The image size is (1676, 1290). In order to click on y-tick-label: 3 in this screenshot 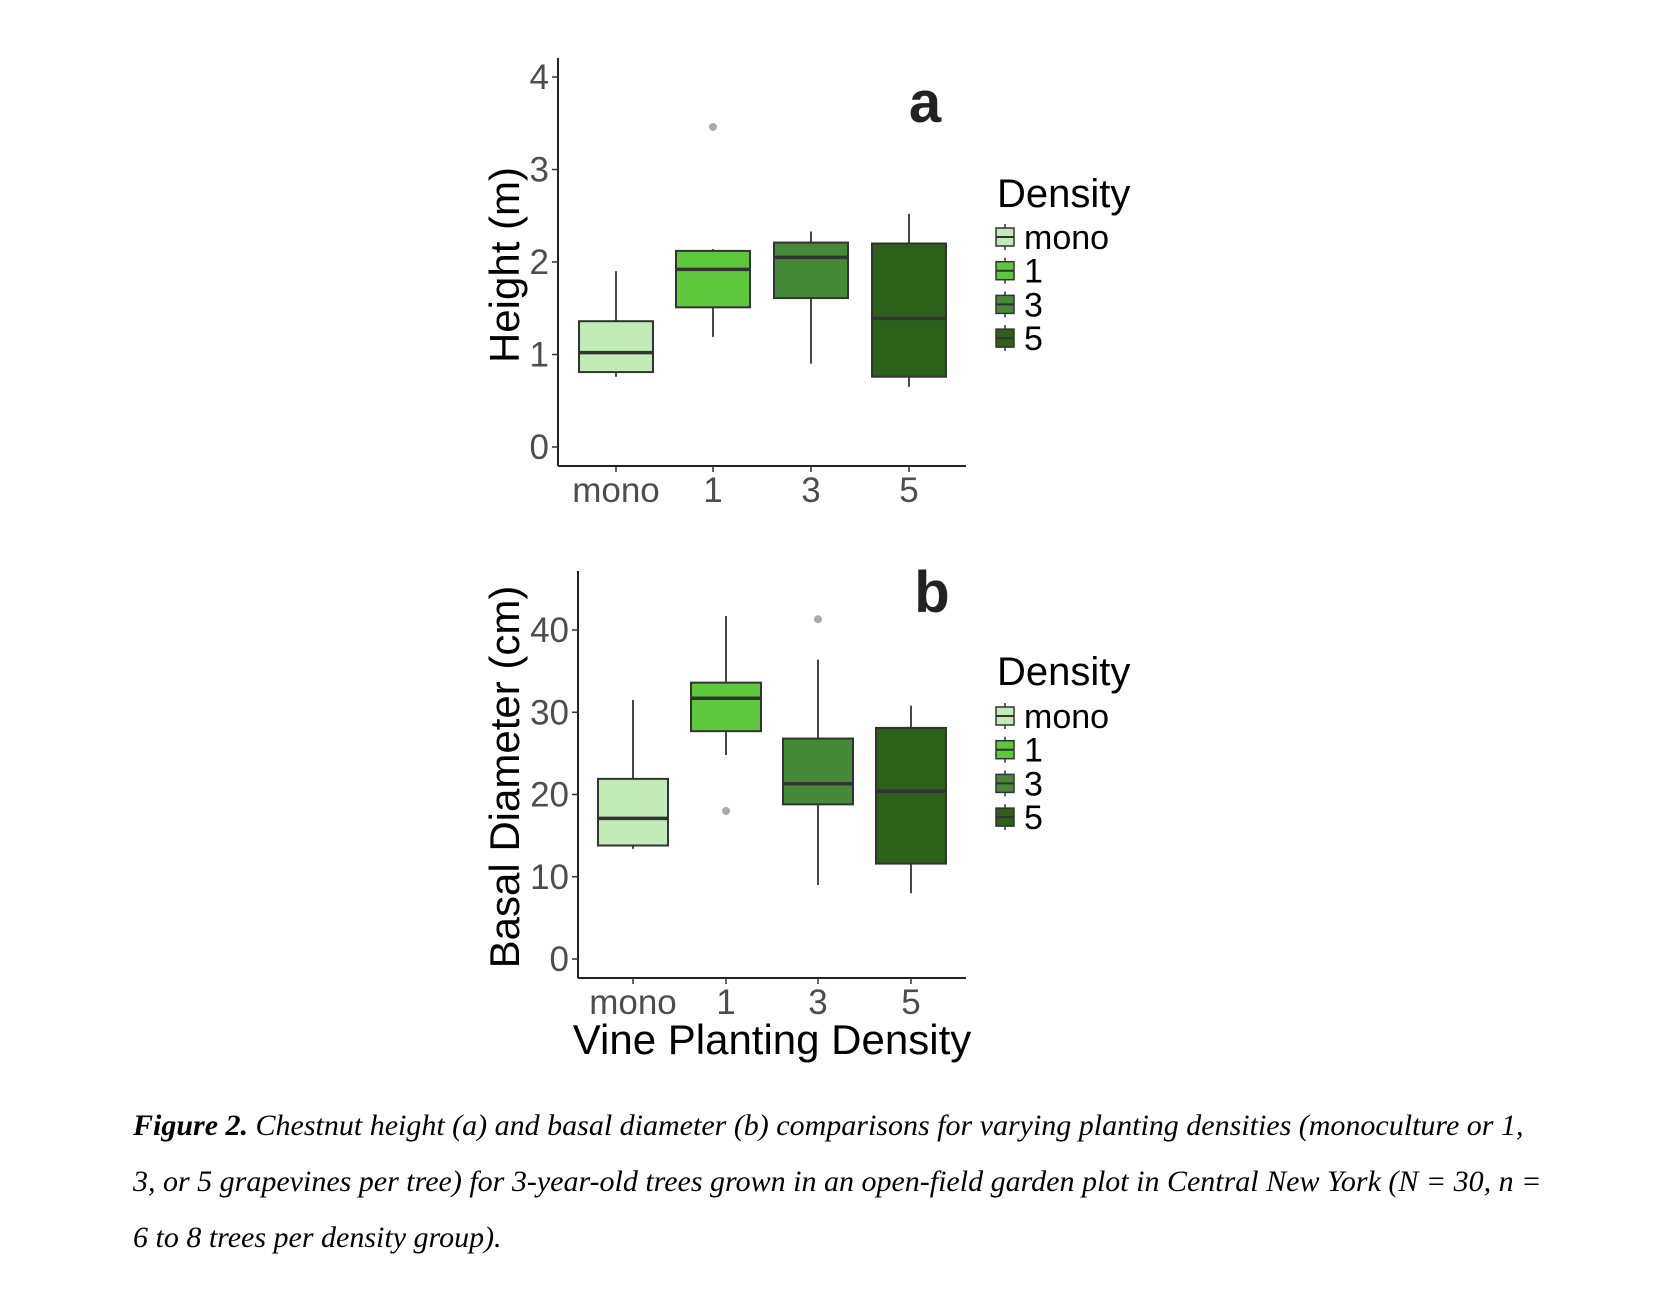, I will do `click(539, 170)`.